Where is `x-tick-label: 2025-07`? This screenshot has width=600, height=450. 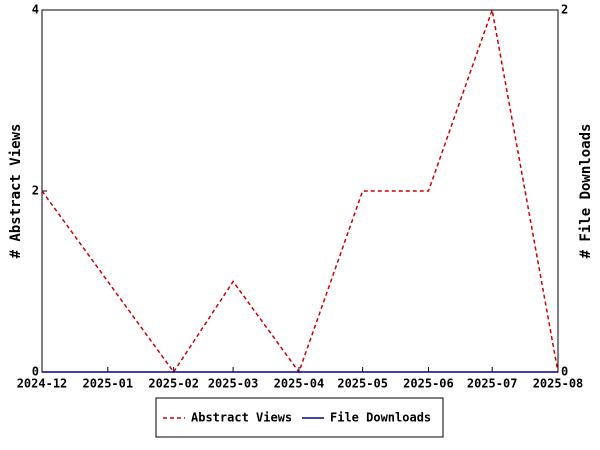
x-tick-label: 2025-07 is located at coordinates (492, 384).